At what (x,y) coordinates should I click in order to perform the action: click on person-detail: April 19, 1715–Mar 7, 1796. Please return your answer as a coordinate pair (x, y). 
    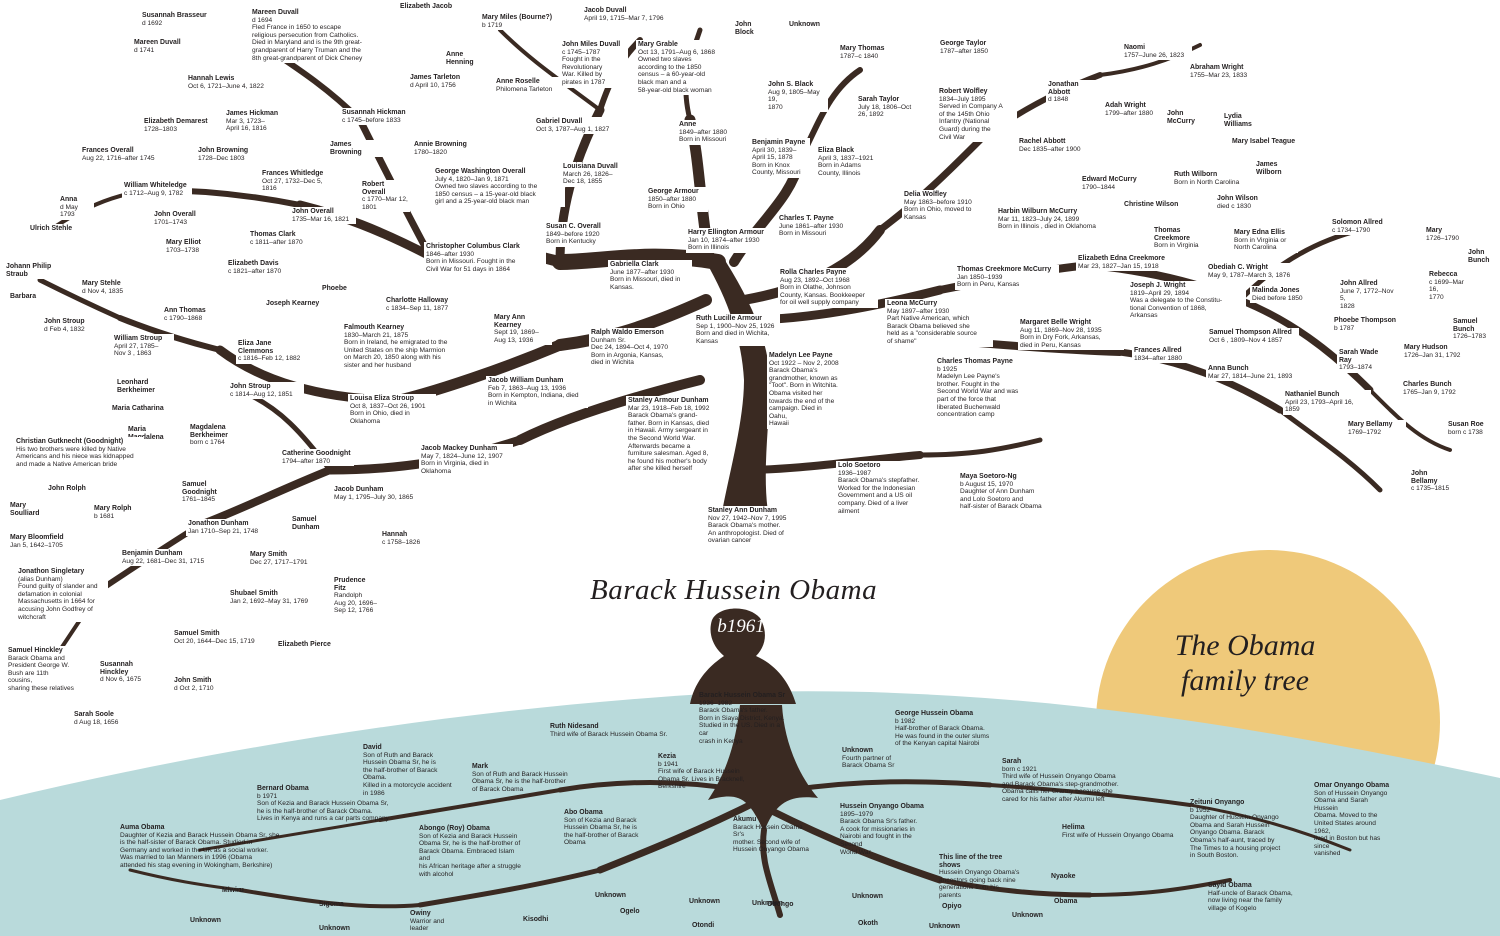
    Looking at the image, I should click on (624, 18).